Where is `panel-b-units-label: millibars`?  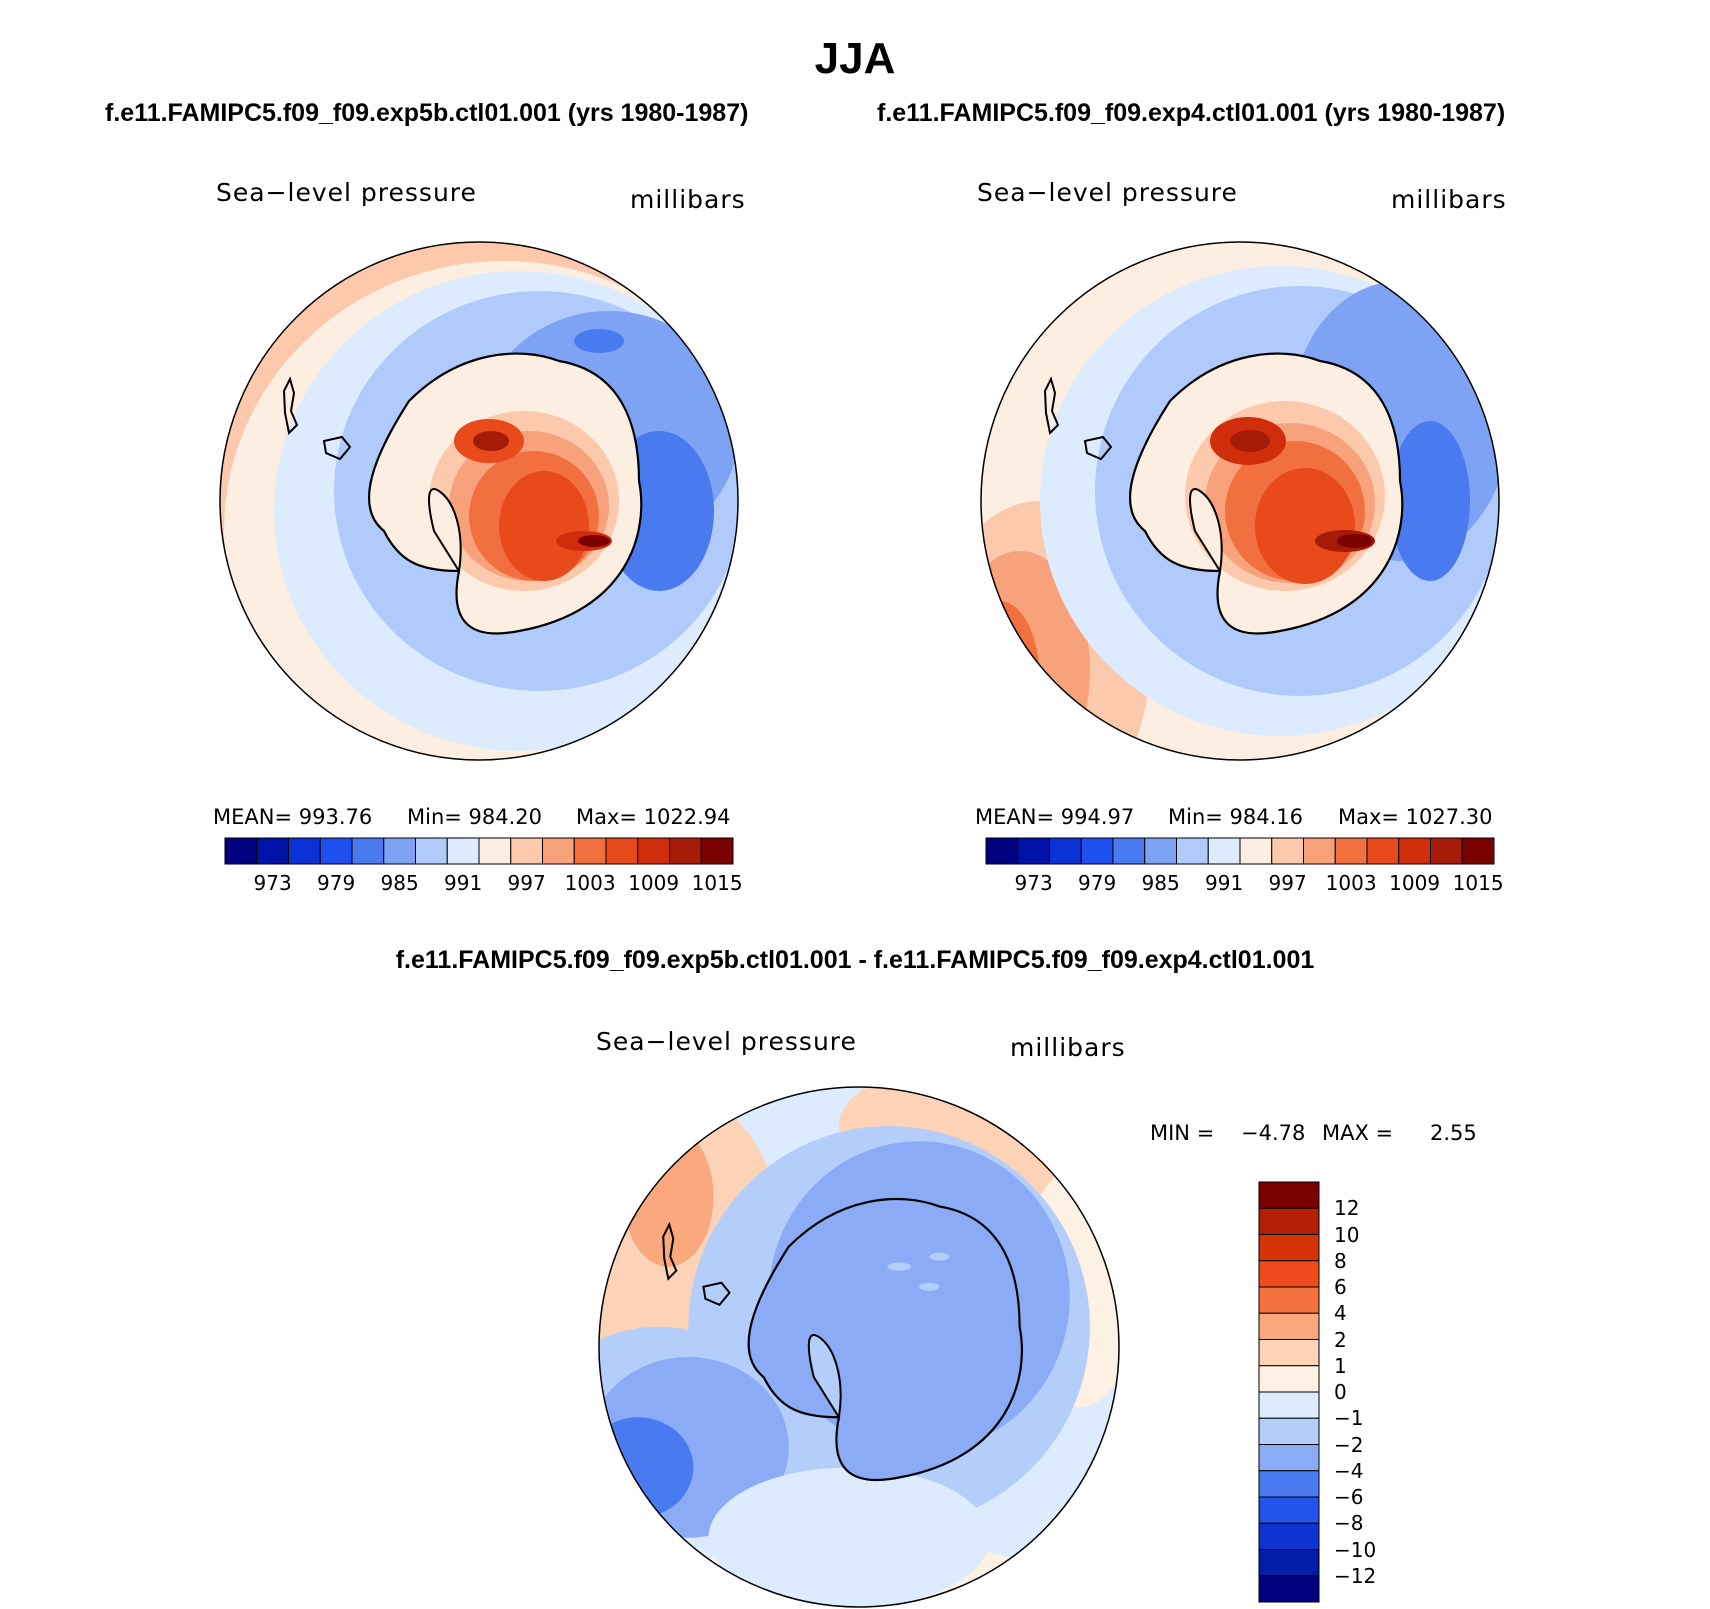 panel-b-units-label: millibars is located at coordinates (1449, 199).